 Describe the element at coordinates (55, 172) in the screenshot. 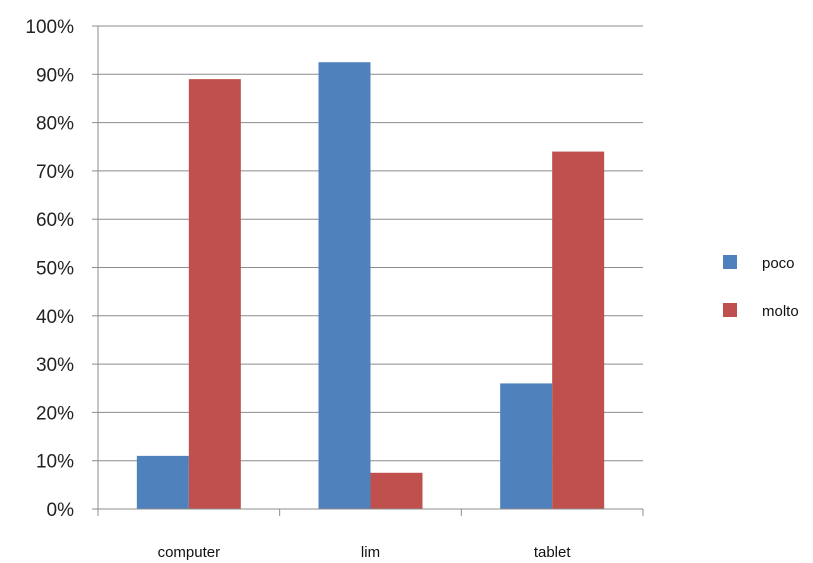

I see `y-tick-label: 70%` at that location.